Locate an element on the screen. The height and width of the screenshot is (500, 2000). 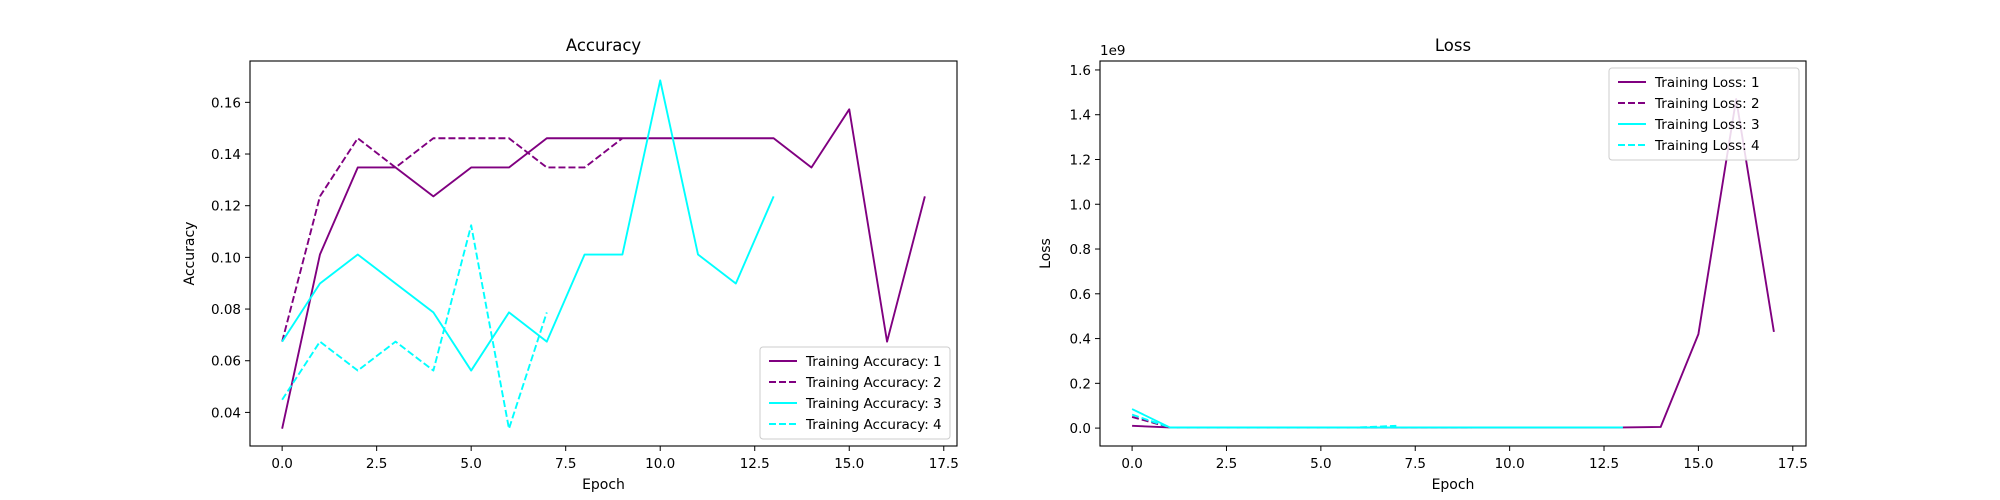
loss-y-tick-label: 1.2 is located at coordinates (1080, 160).